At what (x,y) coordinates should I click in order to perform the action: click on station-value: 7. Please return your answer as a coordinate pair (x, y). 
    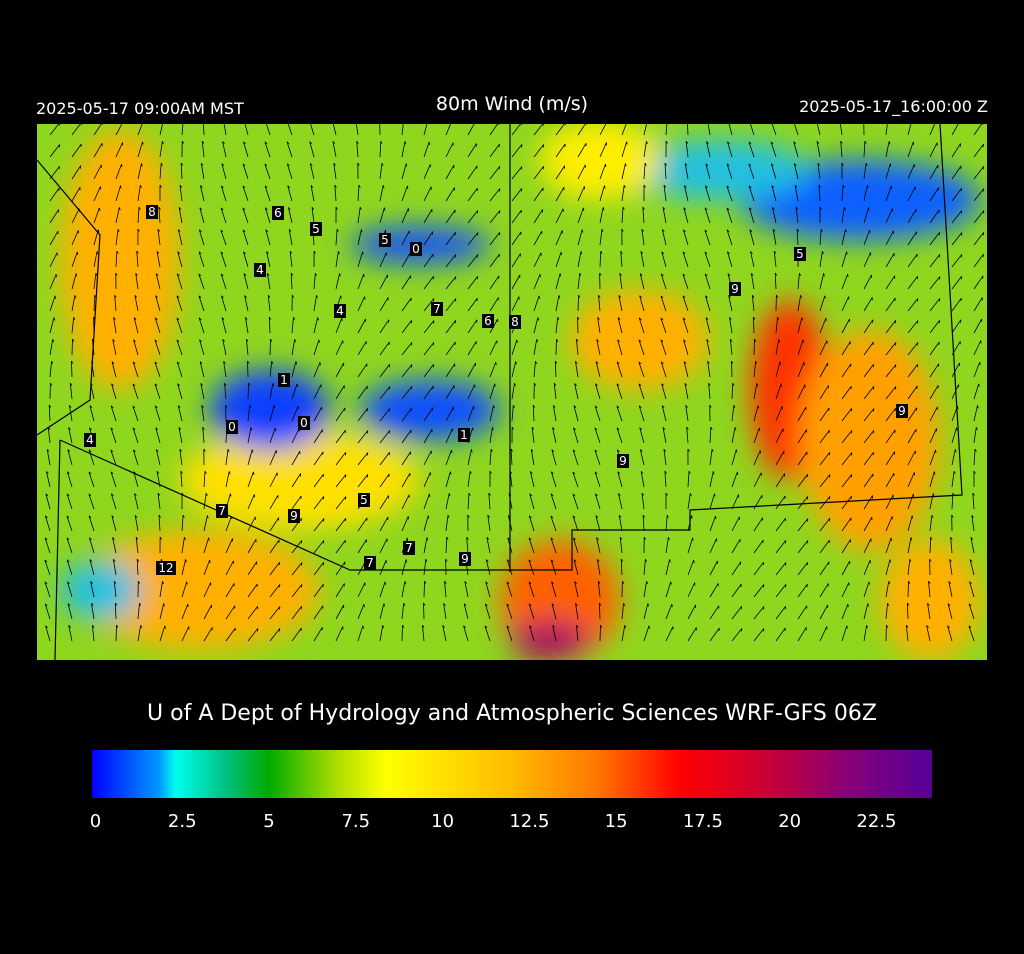
    Looking at the image, I should click on (409, 548).